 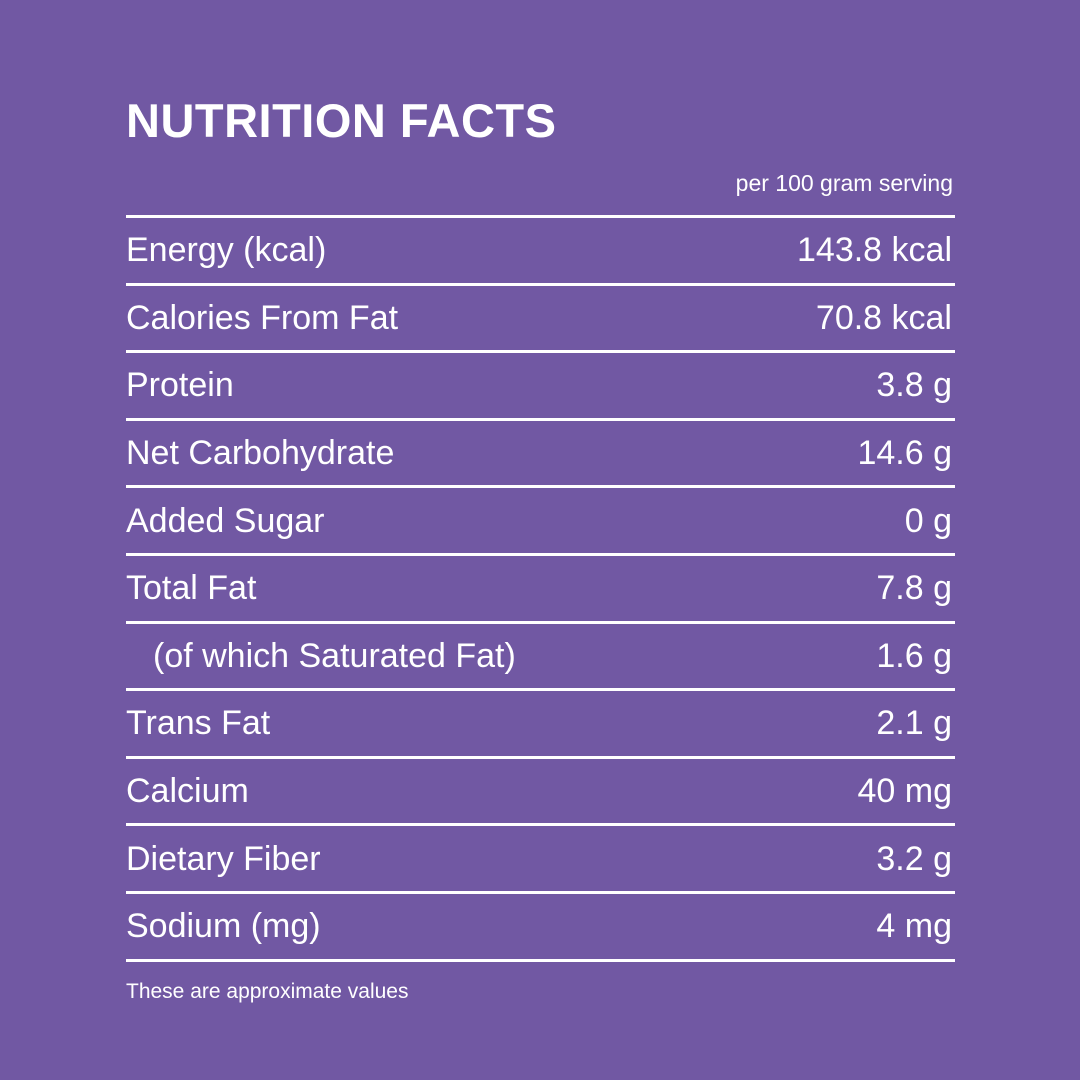 I want to click on top-divider, so click(x=540, y=216).